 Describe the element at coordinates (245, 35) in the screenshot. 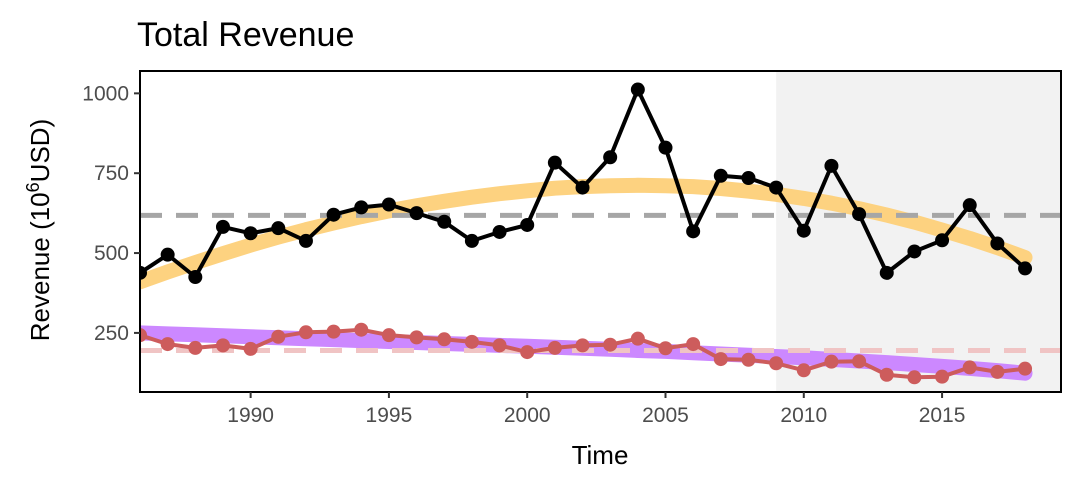

I see `chart-title: Total Revenue` at that location.